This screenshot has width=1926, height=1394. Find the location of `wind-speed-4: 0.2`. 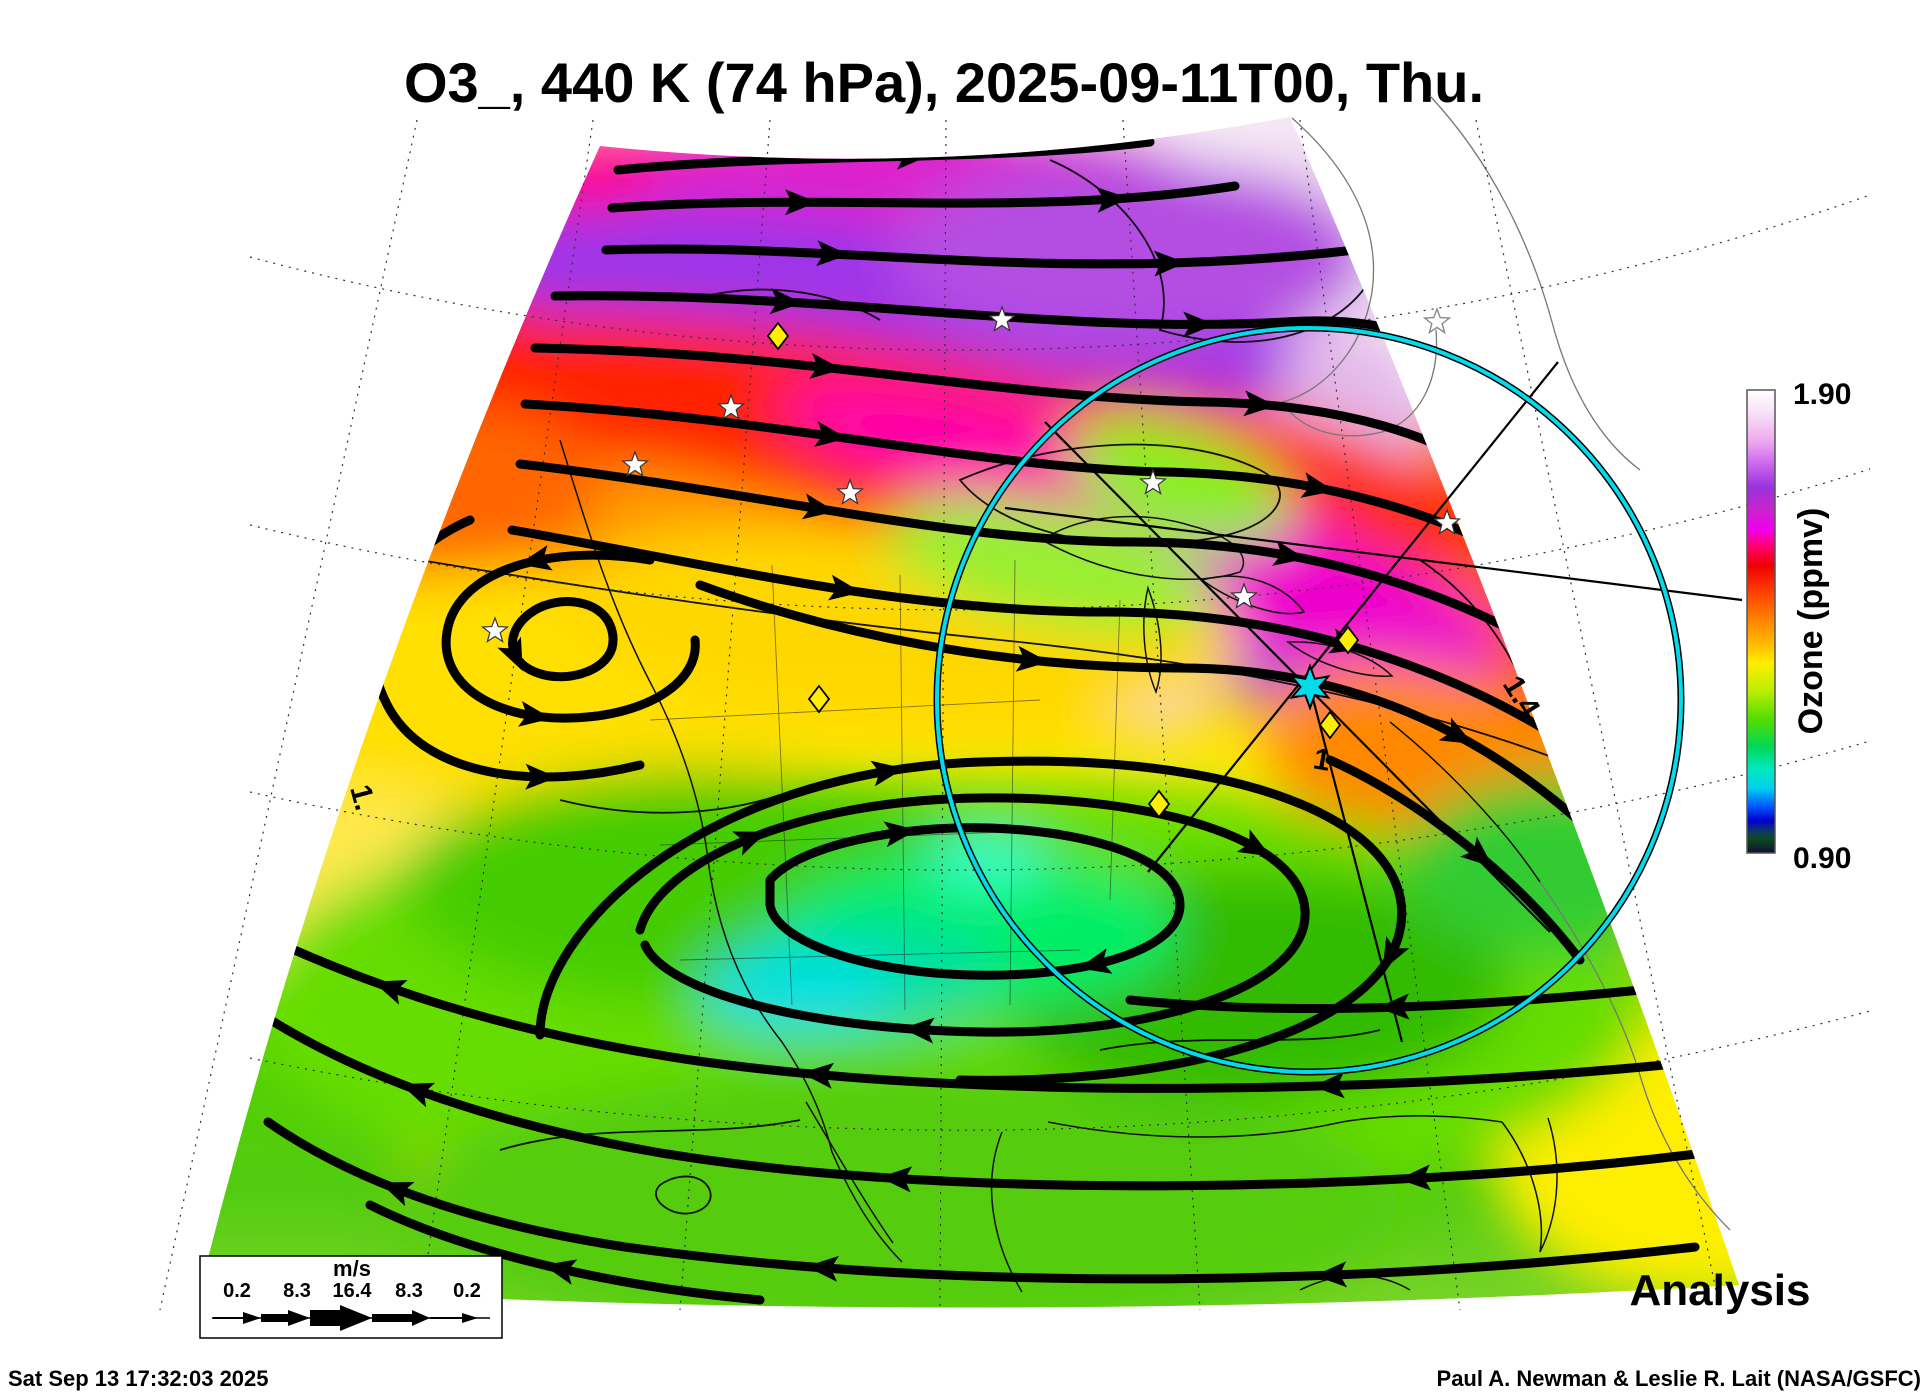

wind-speed-4: 0.2 is located at coordinates (467, 1291).